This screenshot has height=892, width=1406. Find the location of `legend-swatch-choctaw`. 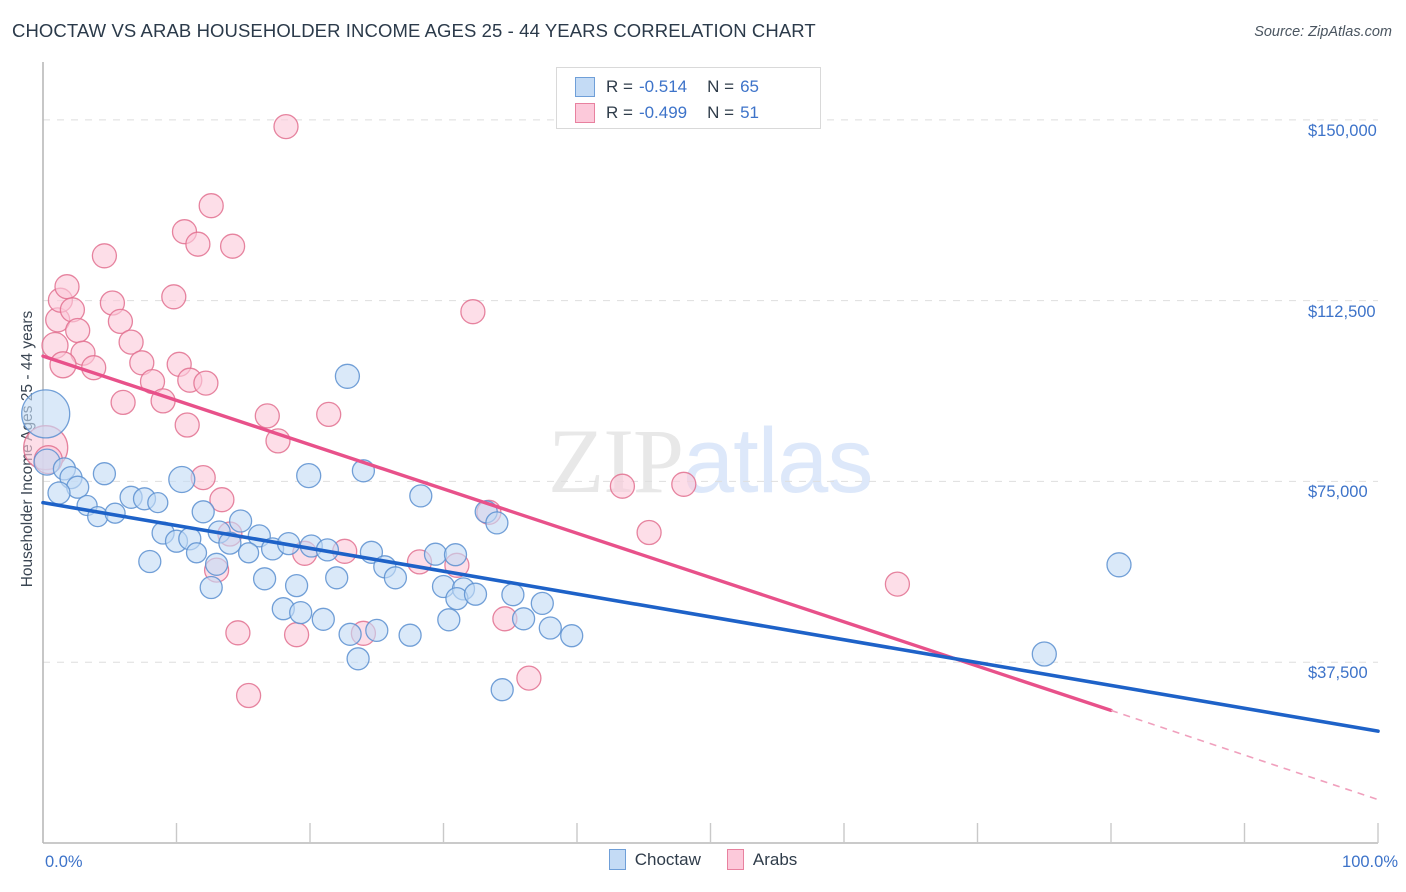

legend-swatch-choctaw is located at coordinates (585, 87).